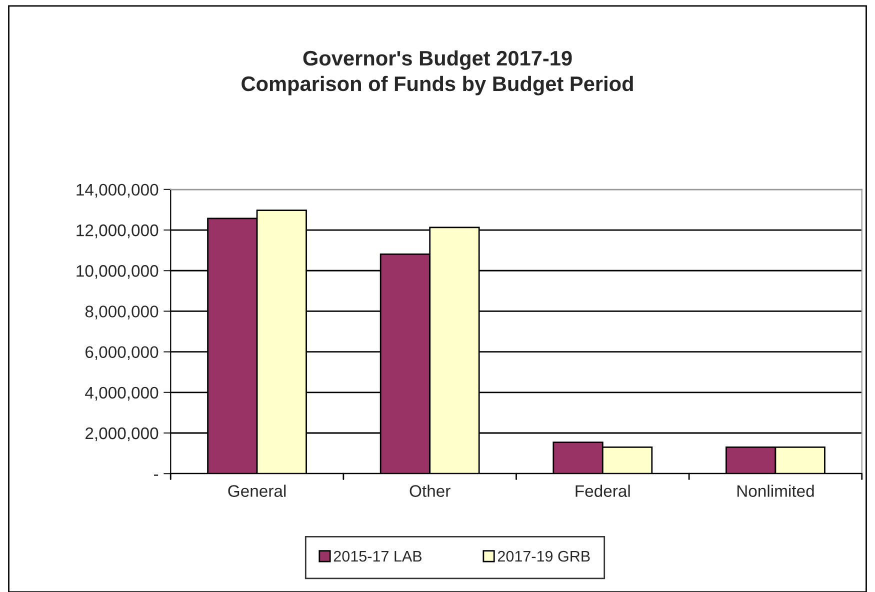  Describe the element at coordinates (430, 490) in the screenshot. I see `x-tick-label: Other` at that location.